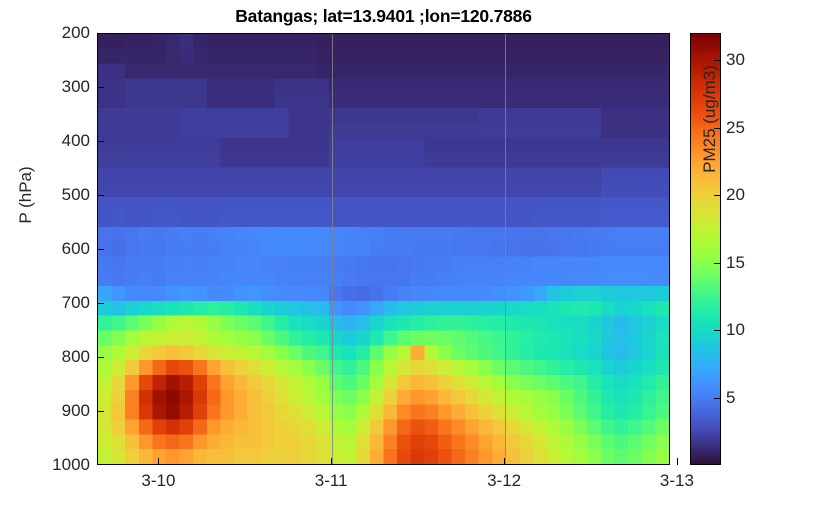  I want to click on y-axis-tick-label: 700, so click(75, 302).